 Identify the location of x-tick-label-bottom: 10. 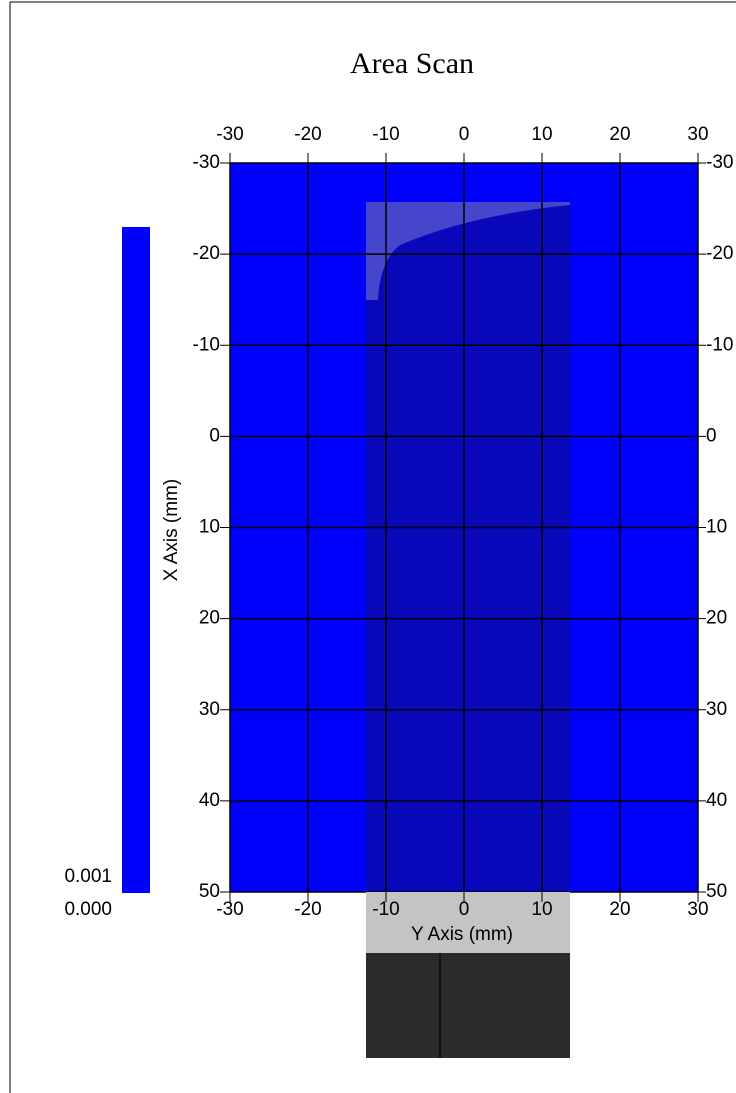
(541, 909).